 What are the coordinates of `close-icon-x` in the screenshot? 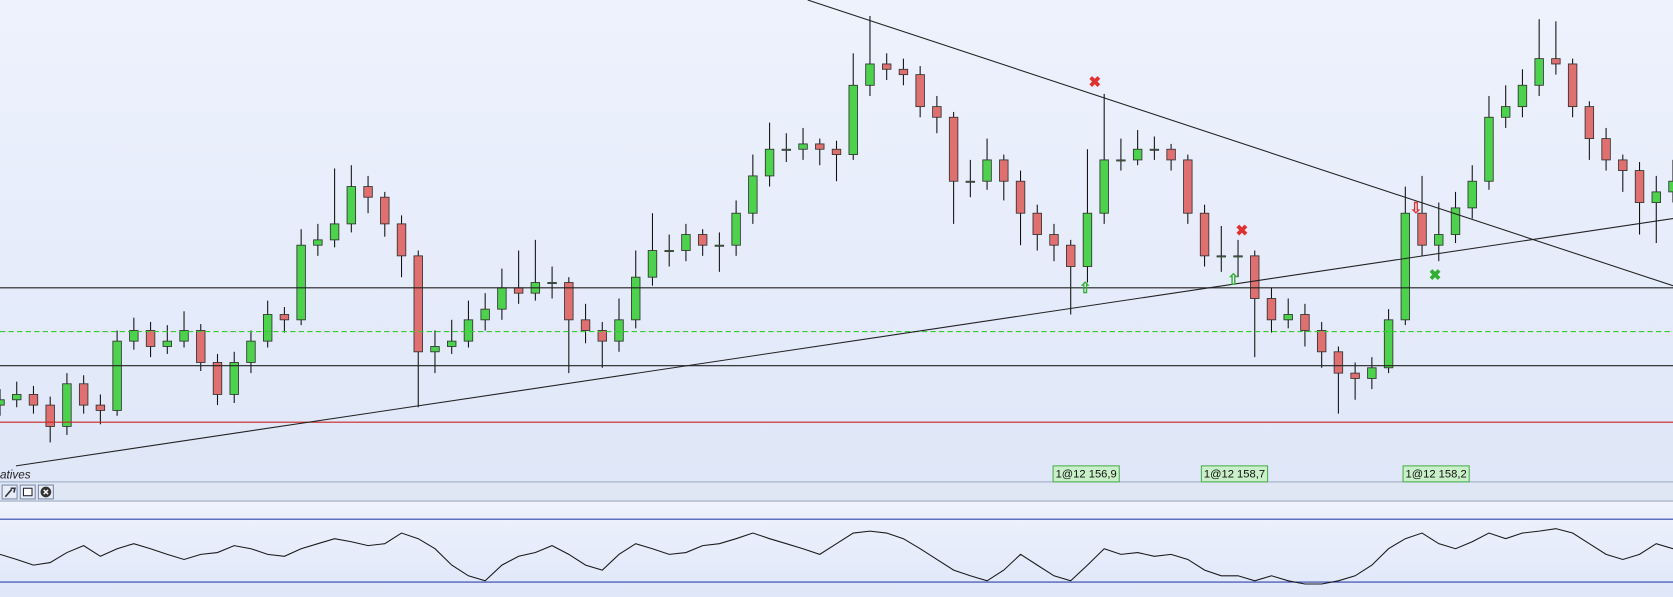 It's located at (46, 492).